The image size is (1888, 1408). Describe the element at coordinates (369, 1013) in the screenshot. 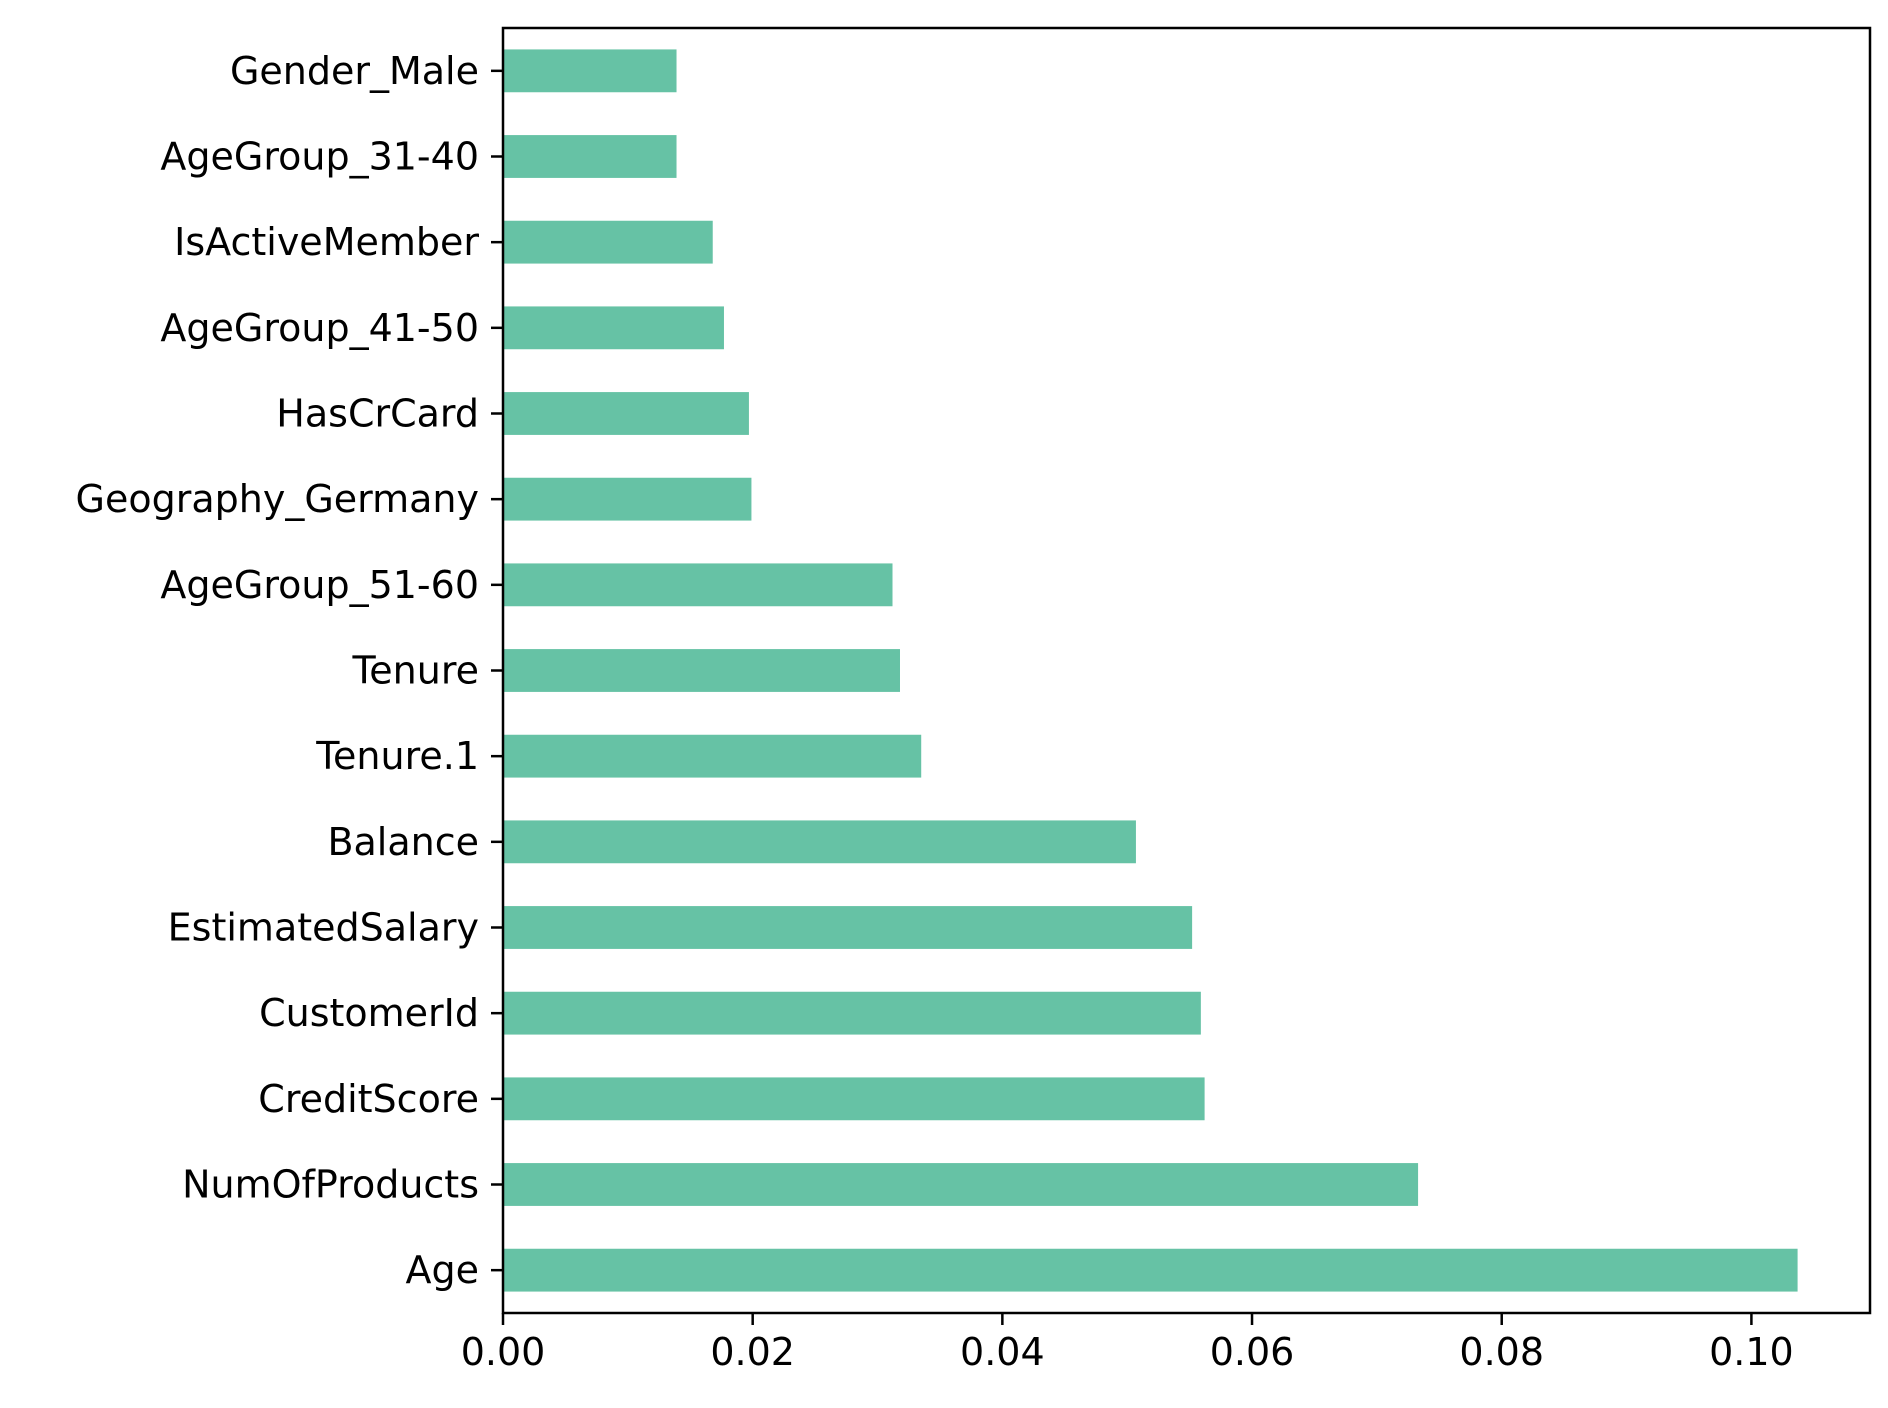

I see `y-tick-label: CustomerId` at that location.